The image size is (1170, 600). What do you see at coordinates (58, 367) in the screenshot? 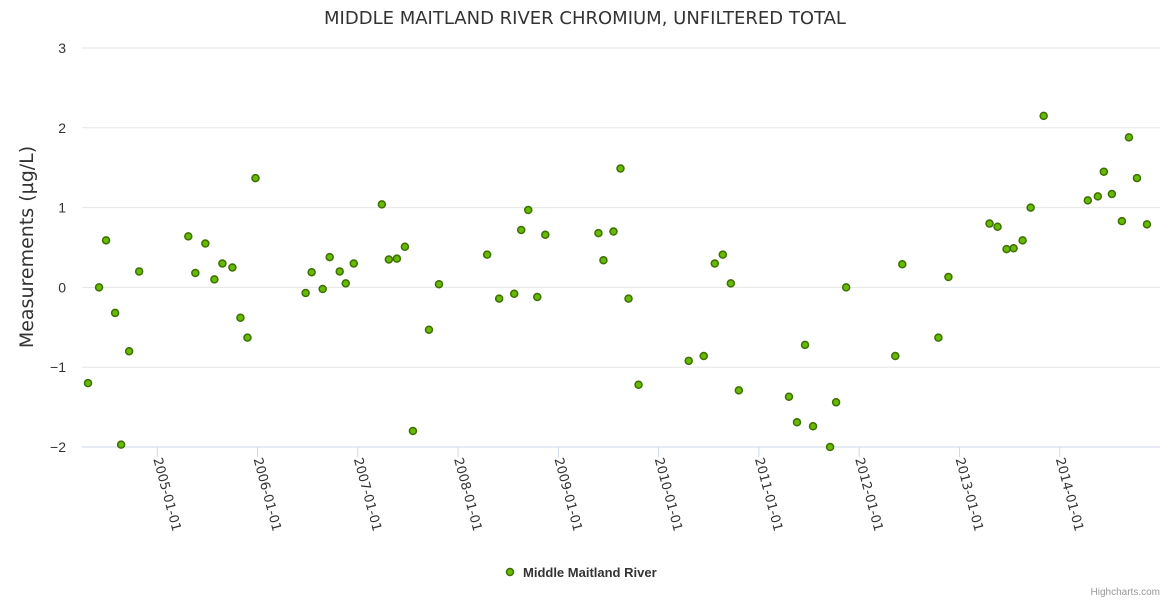
I see `y-tick-label: −1` at bounding box center [58, 367].